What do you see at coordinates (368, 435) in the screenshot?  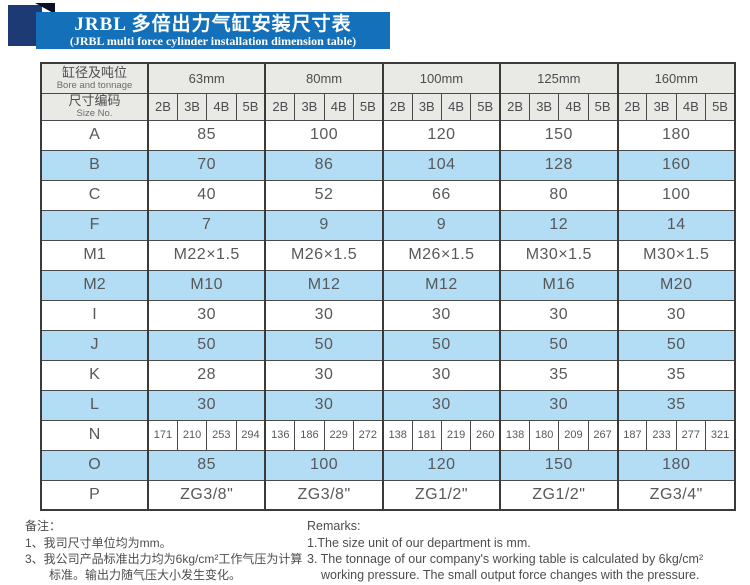 I see `cell-N-80mm-5B: 272` at bounding box center [368, 435].